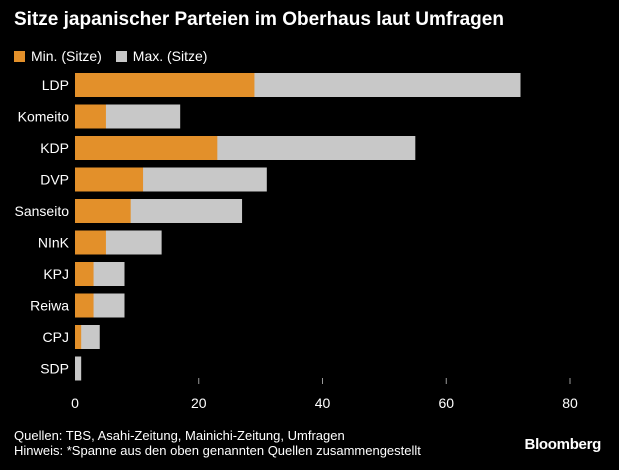 Image resolution: width=619 pixels, height=470 pixels. Describe the element at coordinates (323, 403) in the screenshot. I see `x-tick-label: 40` at that location.